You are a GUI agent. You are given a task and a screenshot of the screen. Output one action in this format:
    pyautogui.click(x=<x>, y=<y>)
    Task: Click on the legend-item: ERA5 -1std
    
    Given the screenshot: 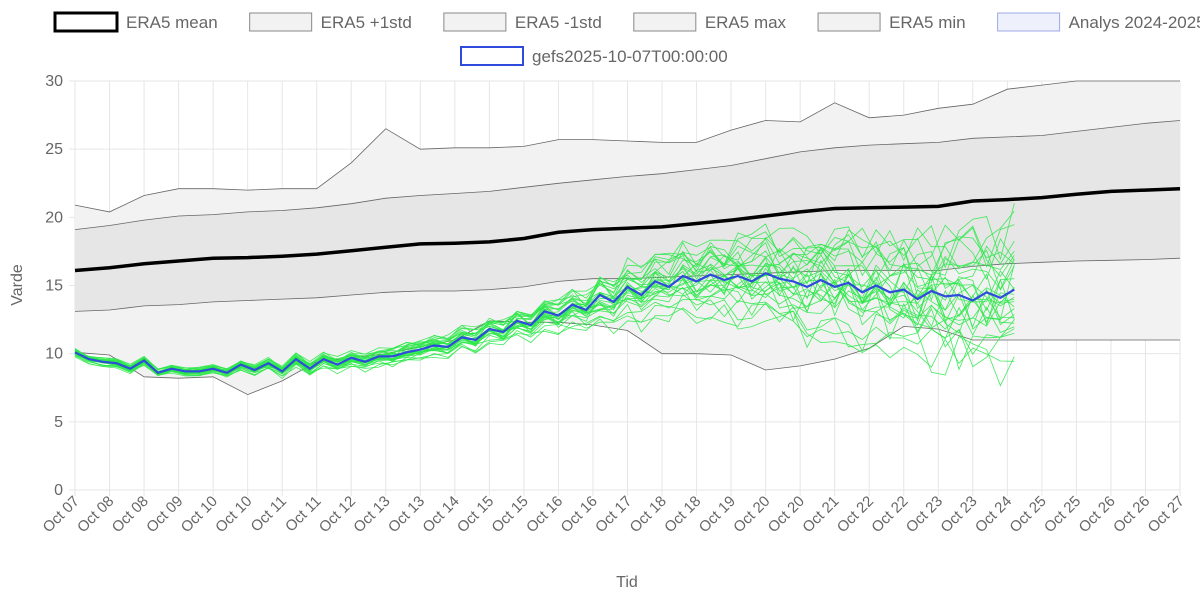 What is the action you would take?
    pyautogui.click(x=522, y=22)
    